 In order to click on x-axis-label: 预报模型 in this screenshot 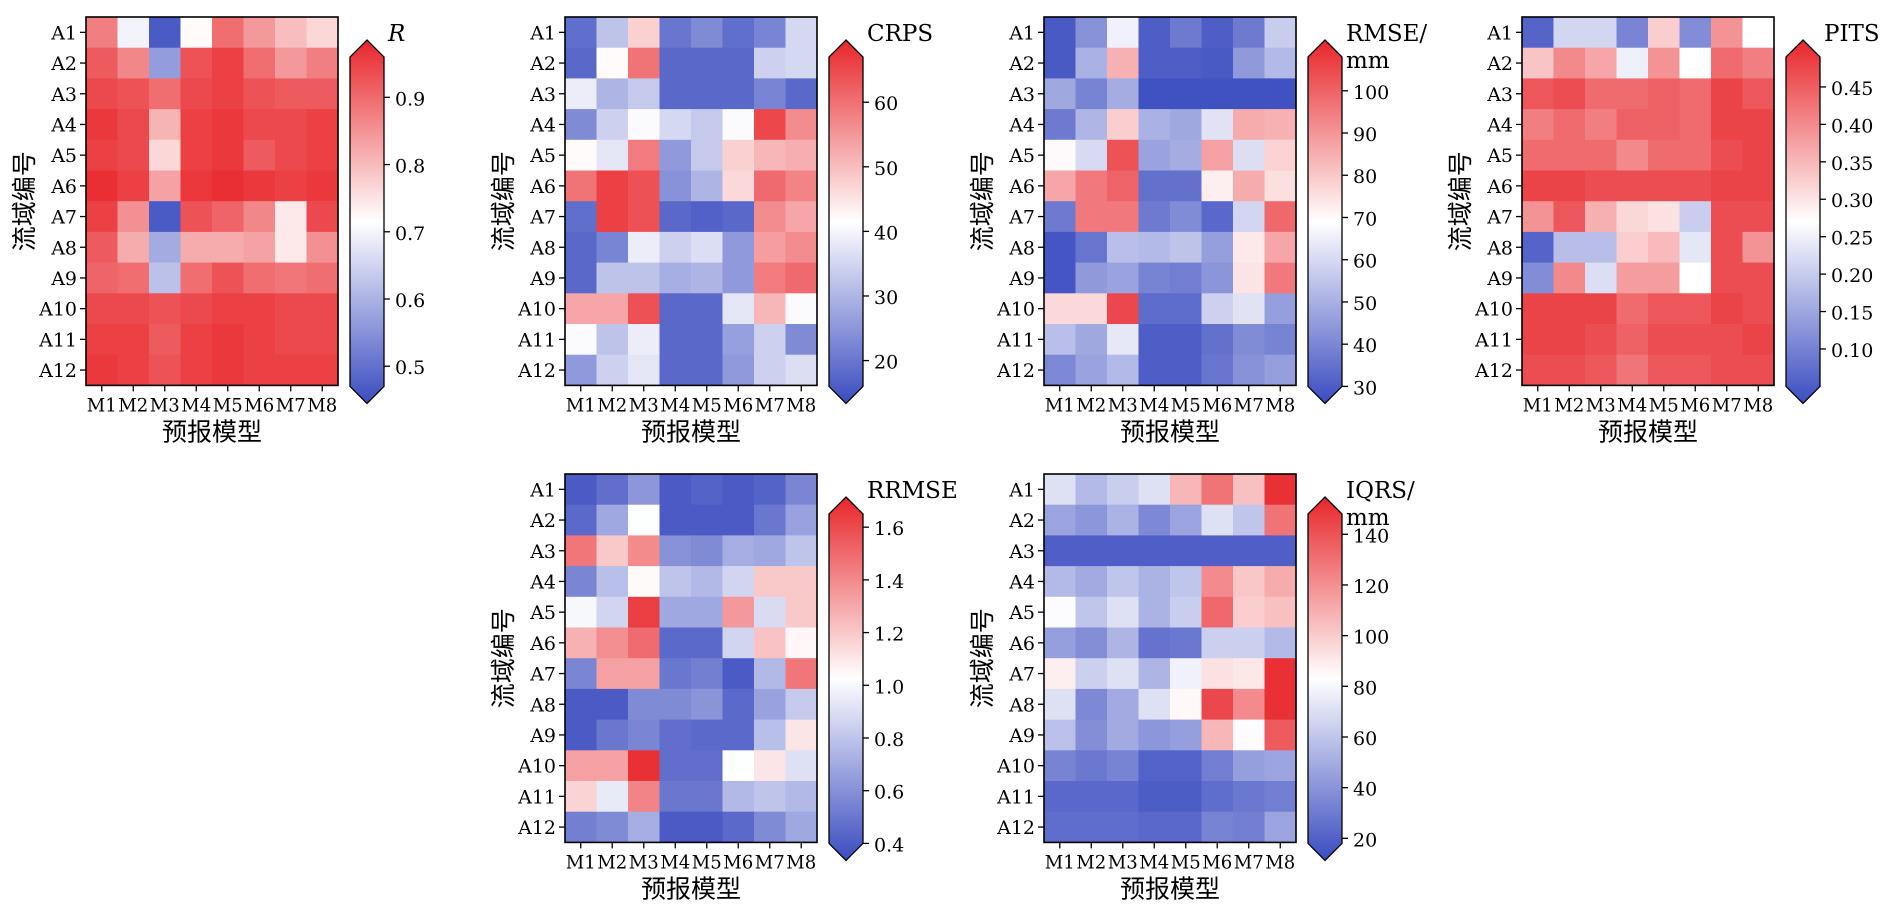, I will do `click(691, 888)`.